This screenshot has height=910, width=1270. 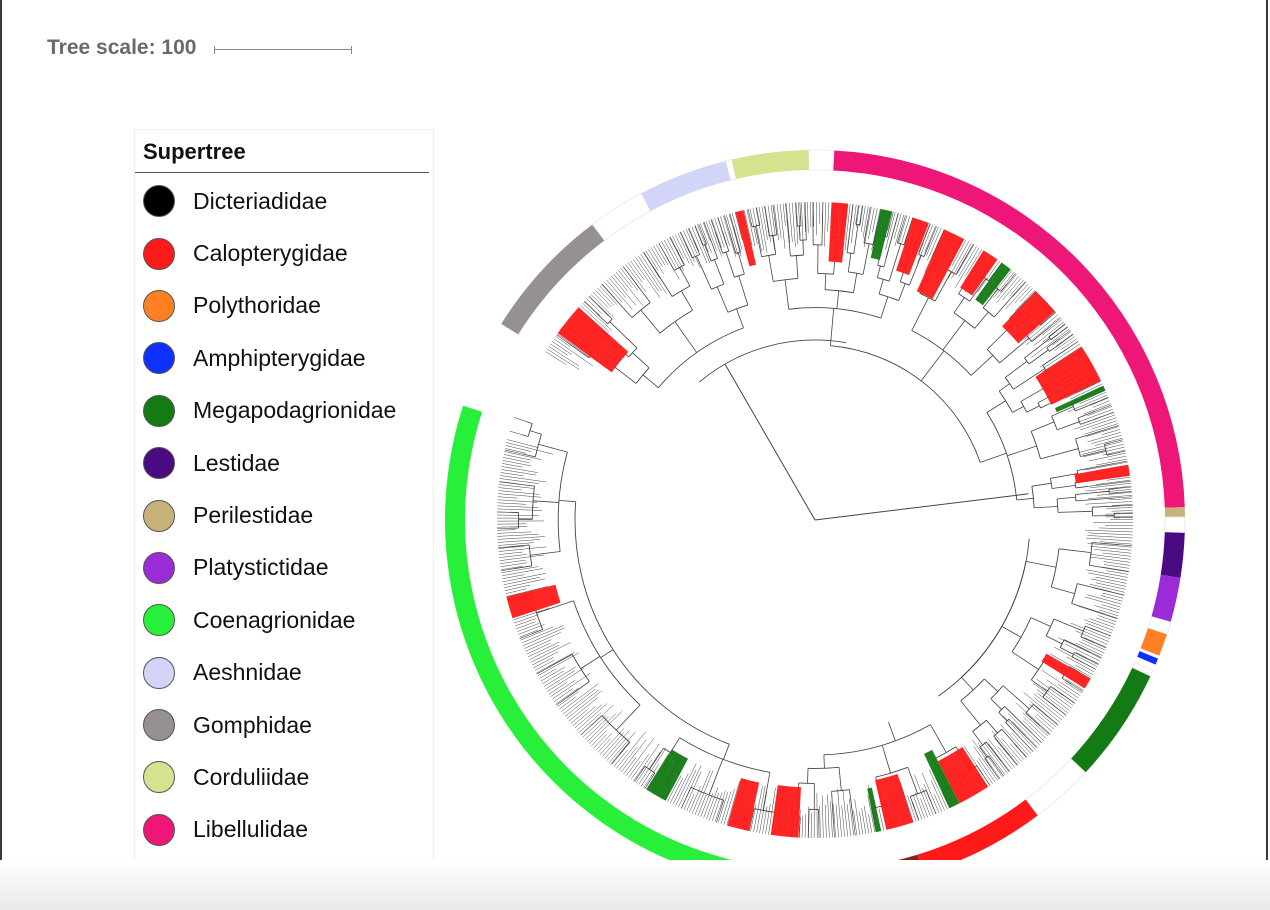 I want to click on legend-label: Coenagrionidae, so click(x=274, y=619).